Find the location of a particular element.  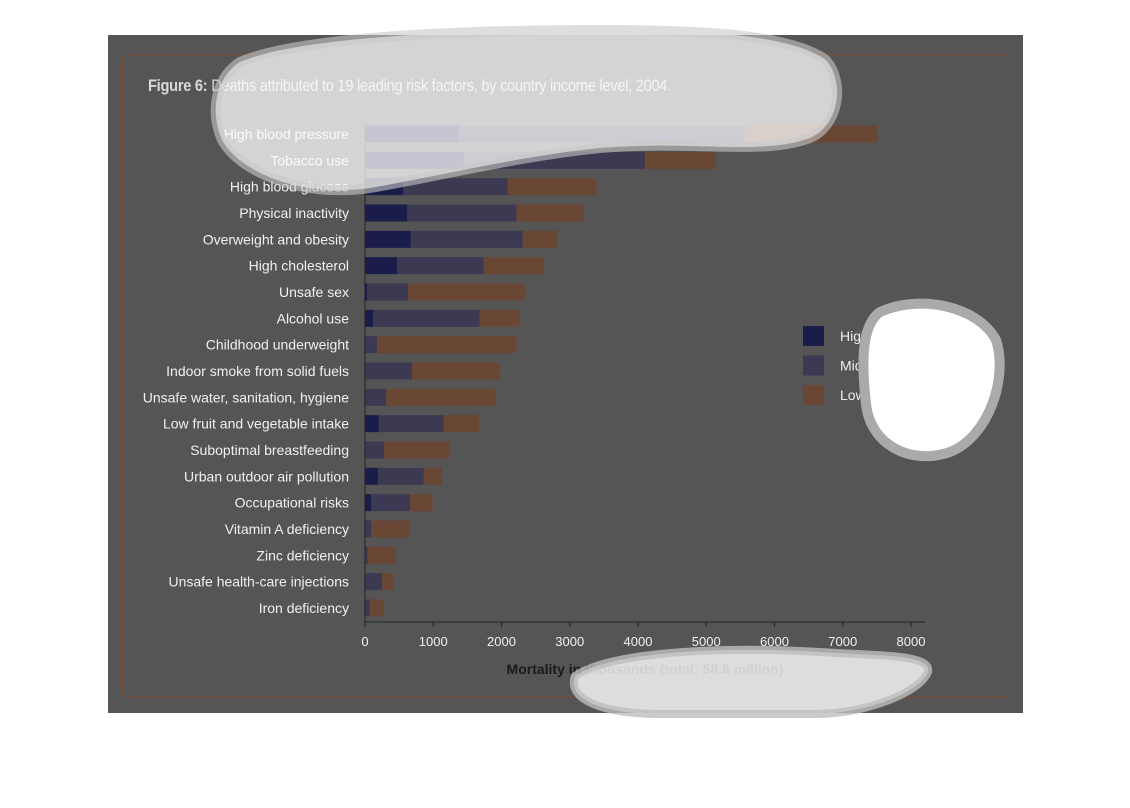

bar-high-blood-pressure-low-income is located at coordinates (810, 134).